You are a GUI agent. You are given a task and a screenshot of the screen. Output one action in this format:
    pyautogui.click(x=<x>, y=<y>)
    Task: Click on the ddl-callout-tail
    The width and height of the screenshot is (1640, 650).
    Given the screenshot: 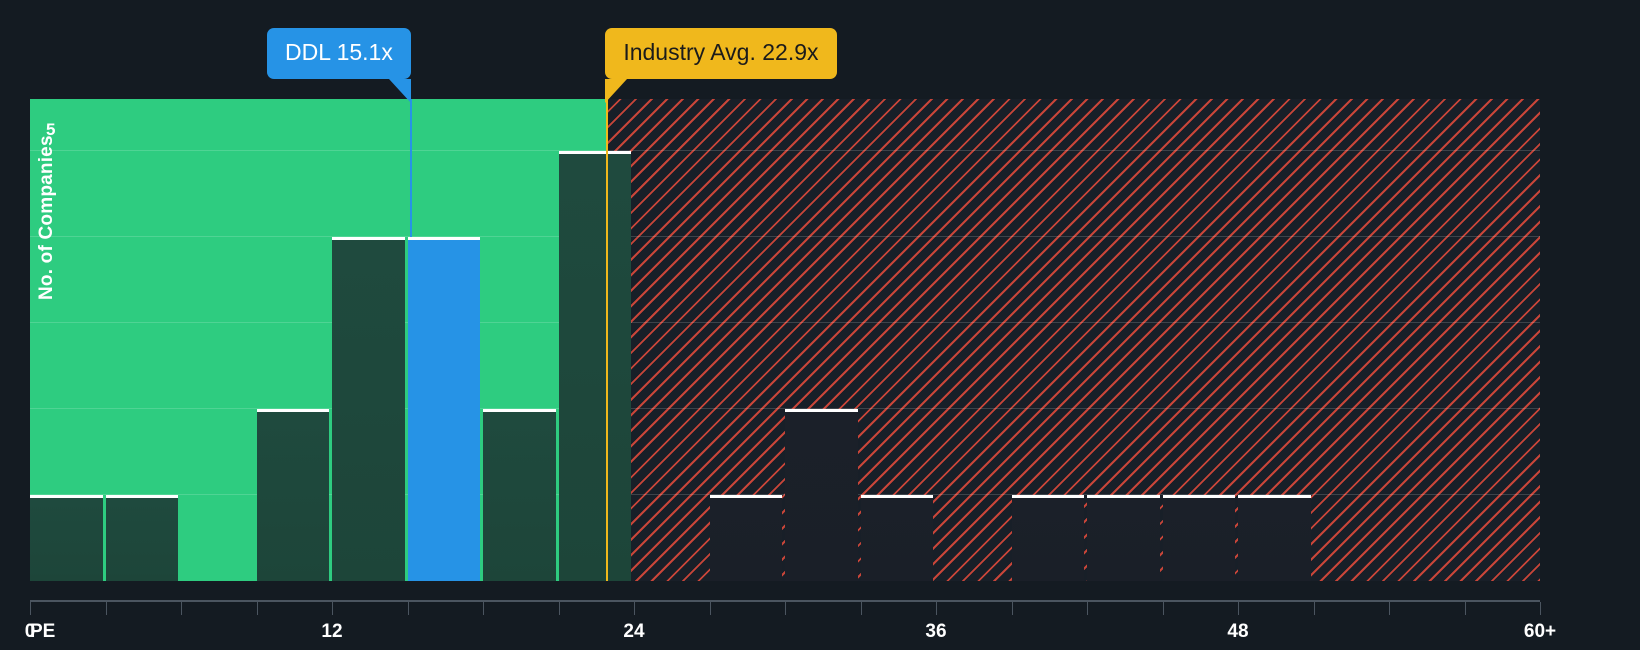 What is the action you would take?
    pyautogui.click(x=399, y=91)
    